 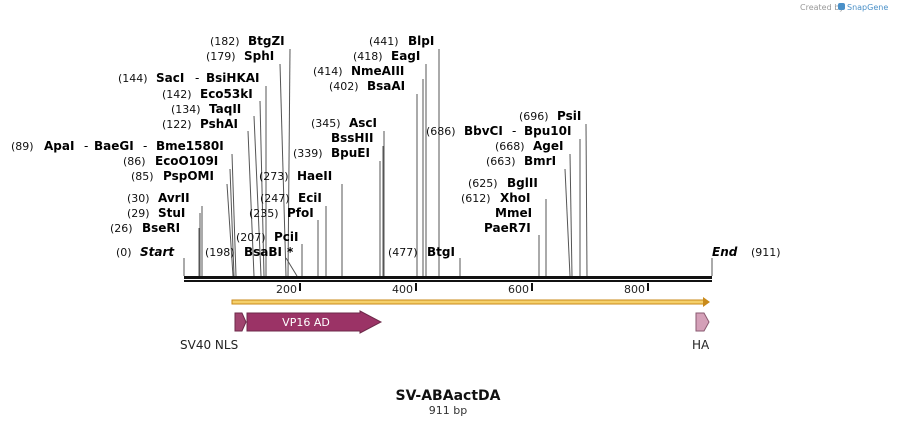 I want to click on bsabi-label: BsaBI, so click(x=263, y=252).